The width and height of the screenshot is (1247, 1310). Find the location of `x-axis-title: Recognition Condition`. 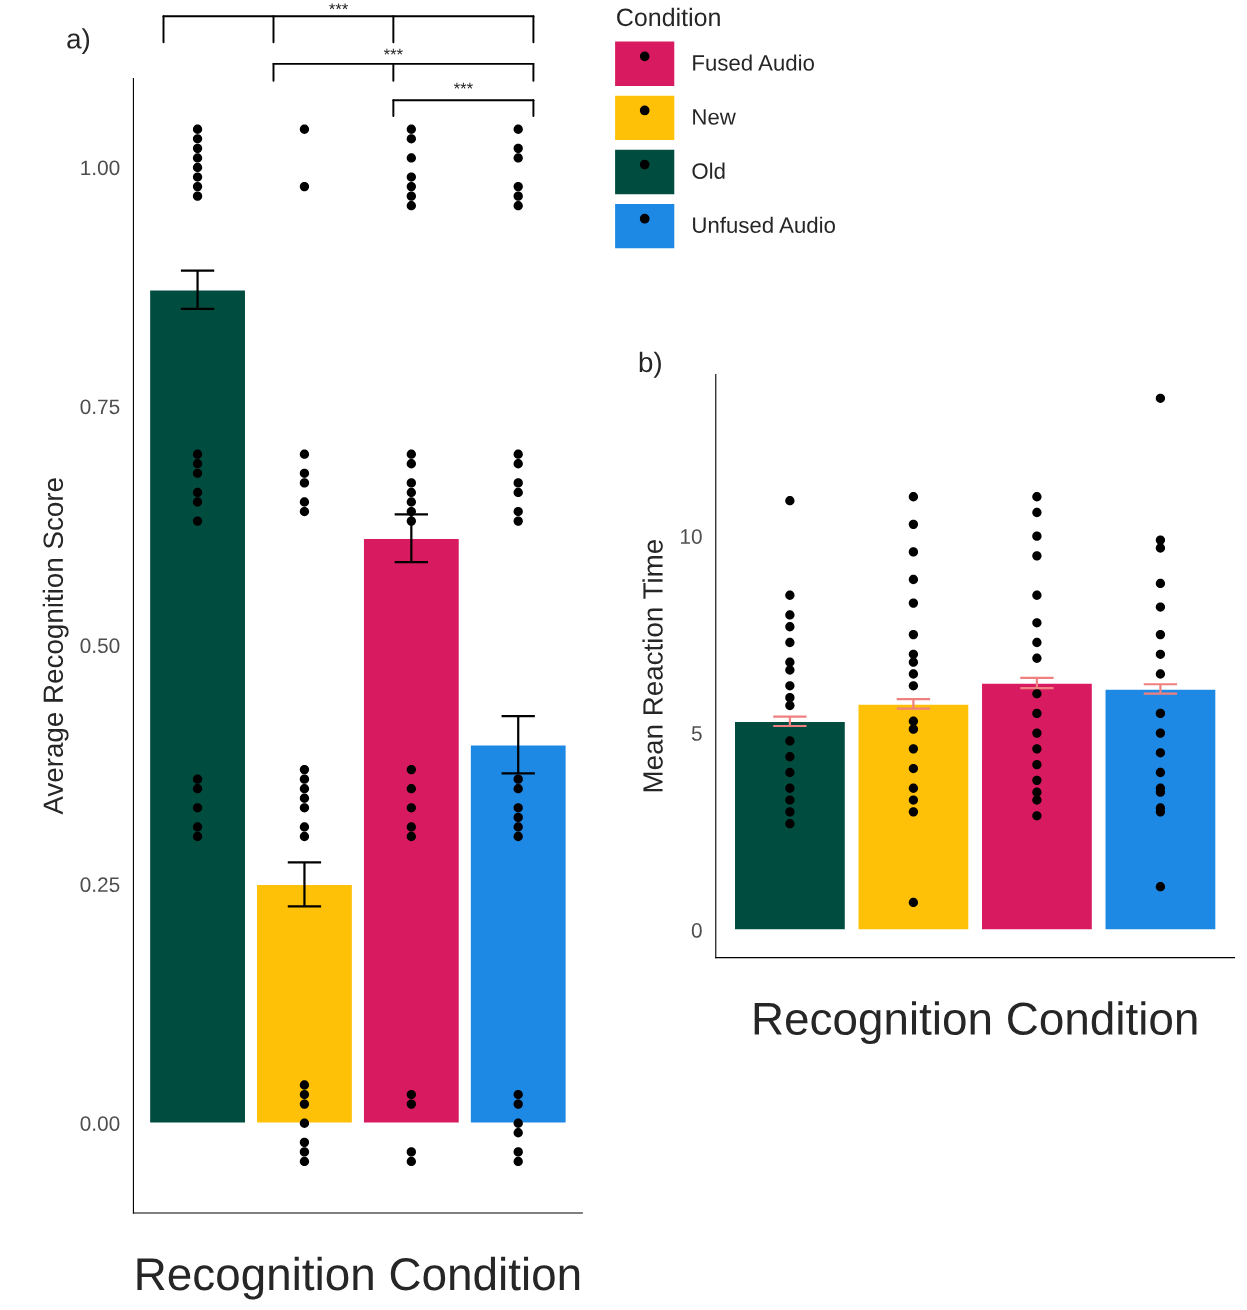

x-axis-title: Recognition Condition is located at coordinates (358, 1278).